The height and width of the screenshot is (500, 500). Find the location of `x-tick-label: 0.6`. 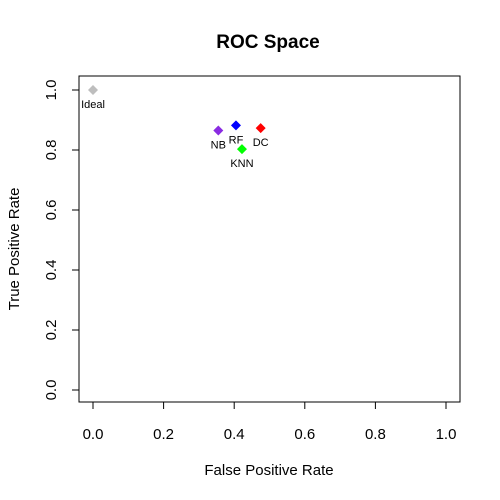

x-tick-label: 0.6 is located at coordinates (304, 434).